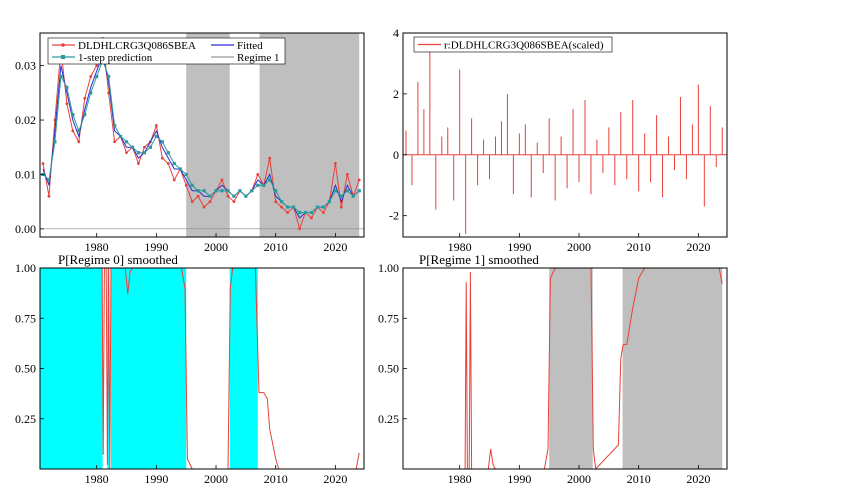 The image size is (867, 503). Describe the element at coordinates (513, 44) in the screenshot. I see `legend: r:DLDHLCRG3Q086SBEA(scaled)` at that location.